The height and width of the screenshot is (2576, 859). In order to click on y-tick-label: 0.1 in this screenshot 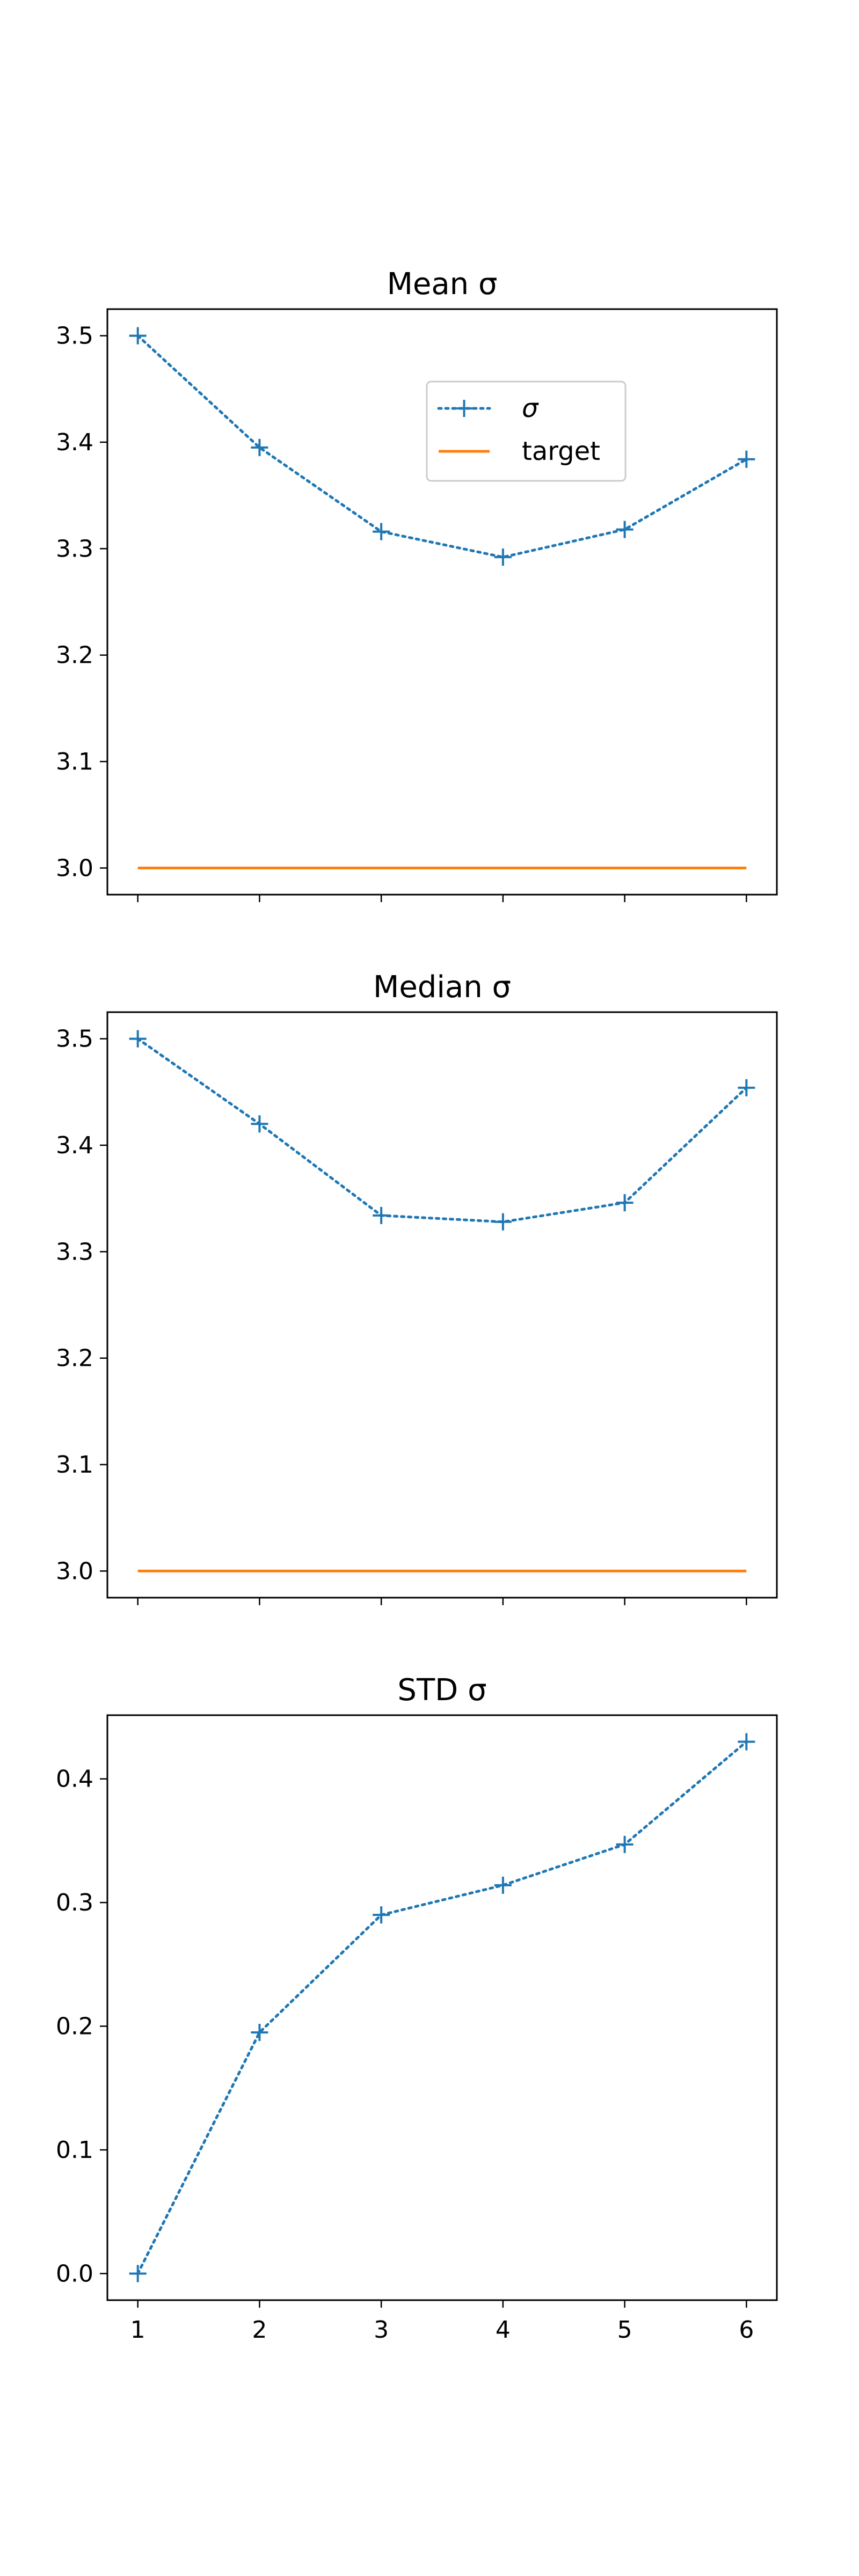, I will do `click(74, 2150)`.